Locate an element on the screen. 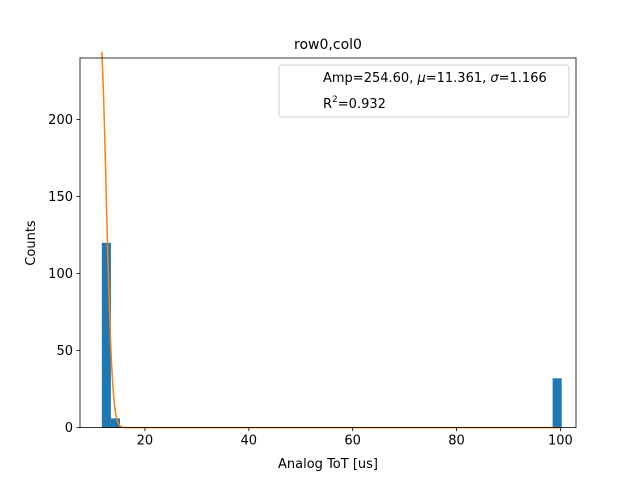 Image resolution: width=640 pixels, height=484 pixels. y-tick-label: 50 is located at coordinates (64, 351).